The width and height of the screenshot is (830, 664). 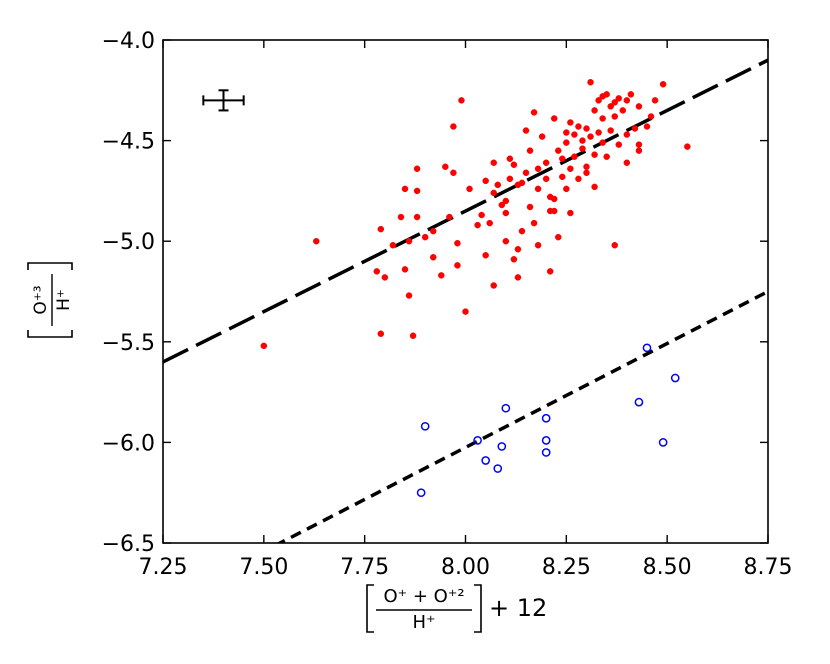 What do you see at coordinates (128, 544) in the screenshot?
I see `y-tick-label: −6.5` at bounding box center [128, 544].